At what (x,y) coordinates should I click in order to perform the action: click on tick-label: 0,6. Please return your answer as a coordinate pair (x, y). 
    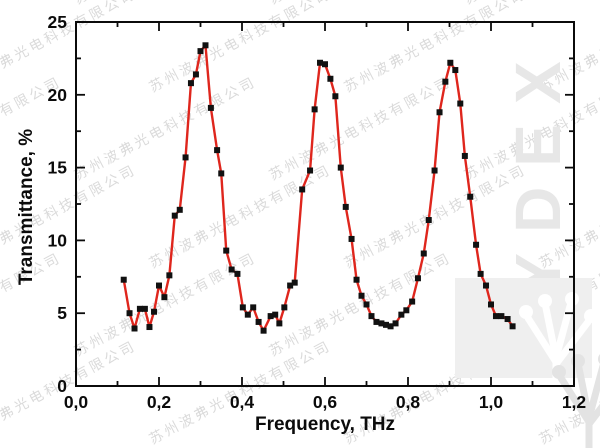
    Looking at the image, I should click on (325, 402).